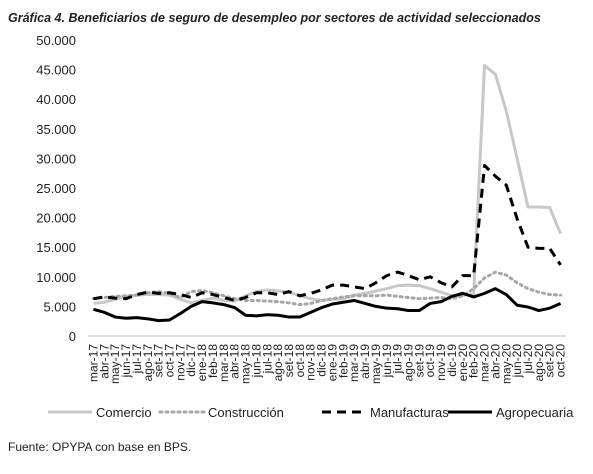  What do you see at coordinates (56, 99) in the screenshot?
I see `y-tick-label: 40.000` at bounding box center [56, 99].